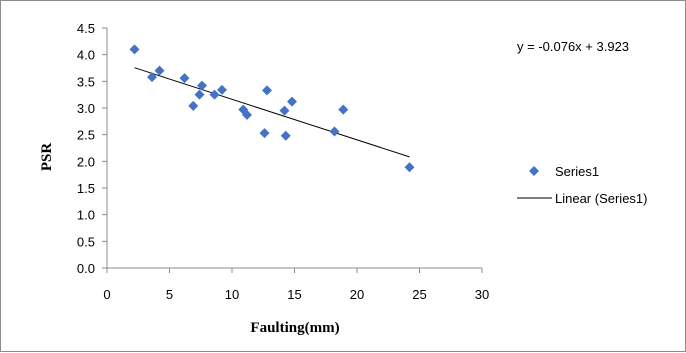 The width and height of the screenshot is (686, 353). What do you see at coordinates (419, 294) in the screenshot?
I see `x-tick-label: 25` at bounding box center [419, 294].